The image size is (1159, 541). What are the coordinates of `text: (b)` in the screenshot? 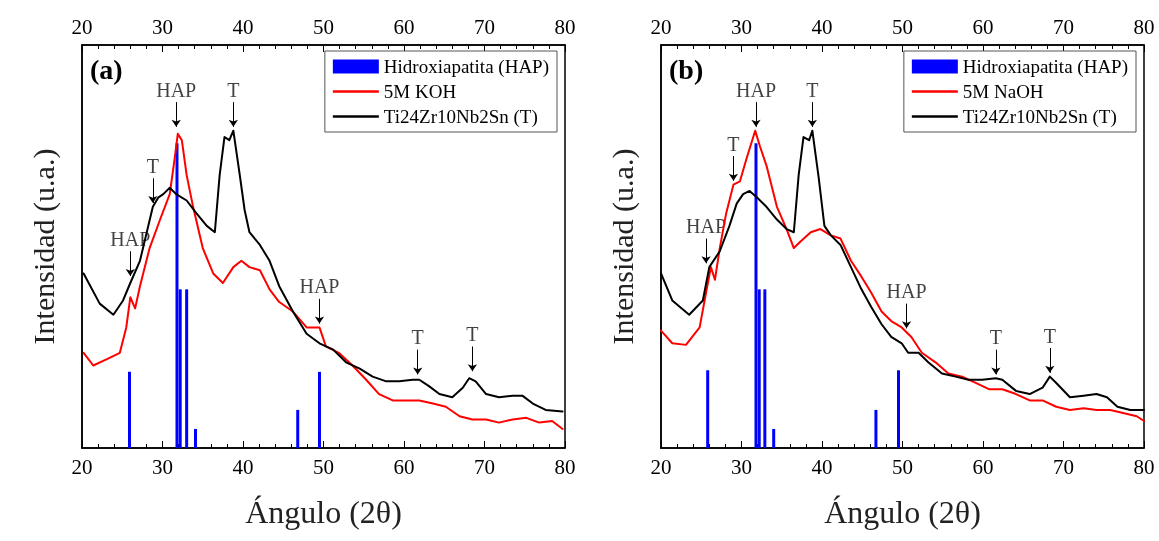 It's located at (686, 69).